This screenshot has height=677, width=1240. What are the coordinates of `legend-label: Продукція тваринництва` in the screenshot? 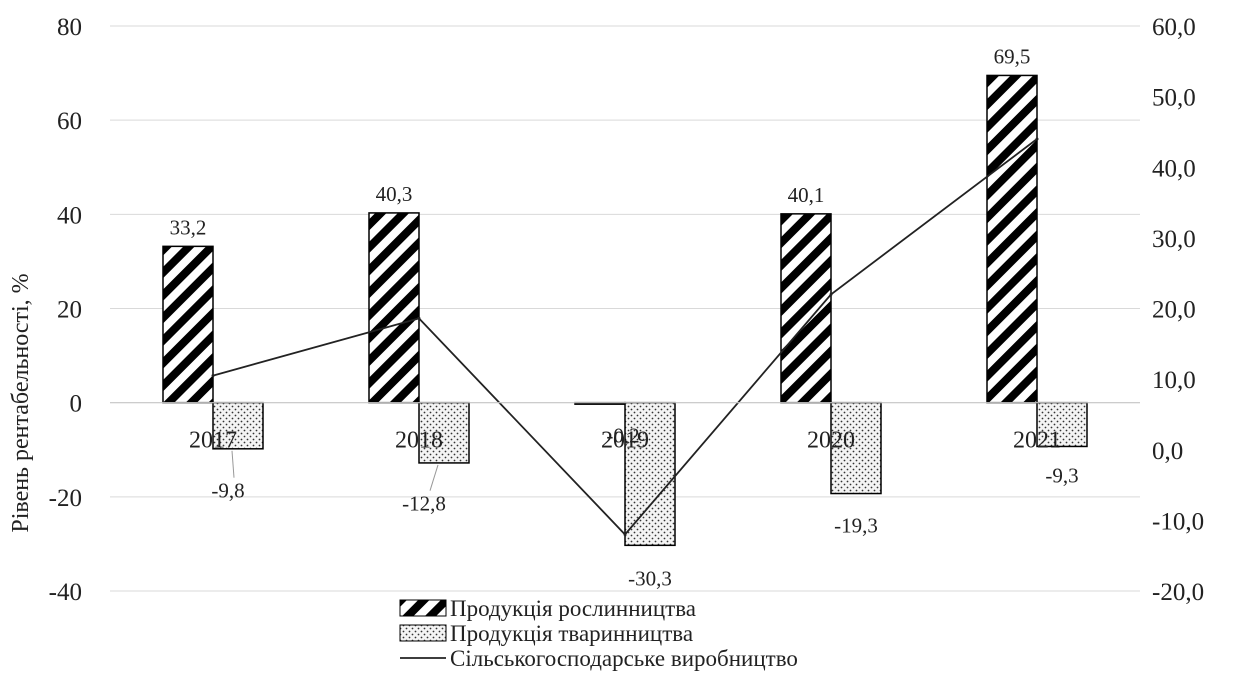 It's located at (571, 633).